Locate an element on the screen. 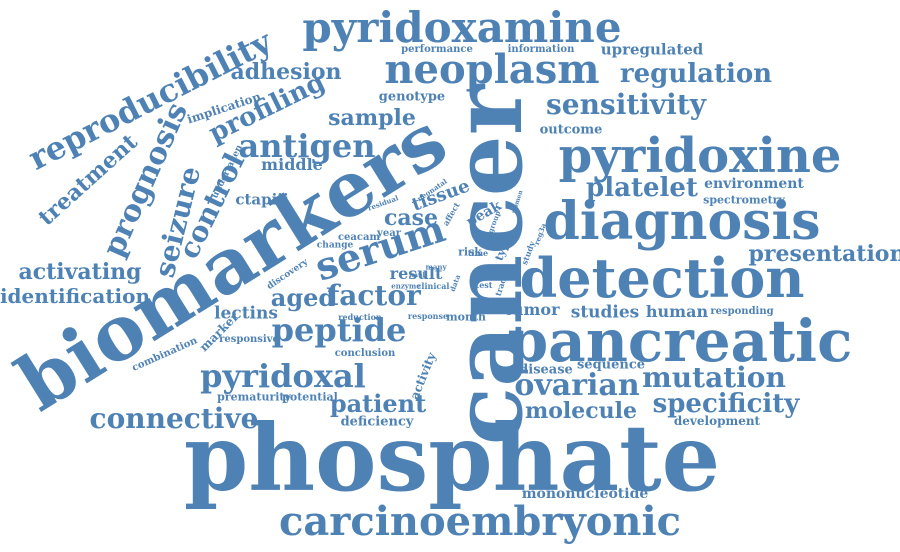 The height and width of the screenshot is (552, 900). word-pyridoxal: pyridoxal is located at coordinates (283, 376).